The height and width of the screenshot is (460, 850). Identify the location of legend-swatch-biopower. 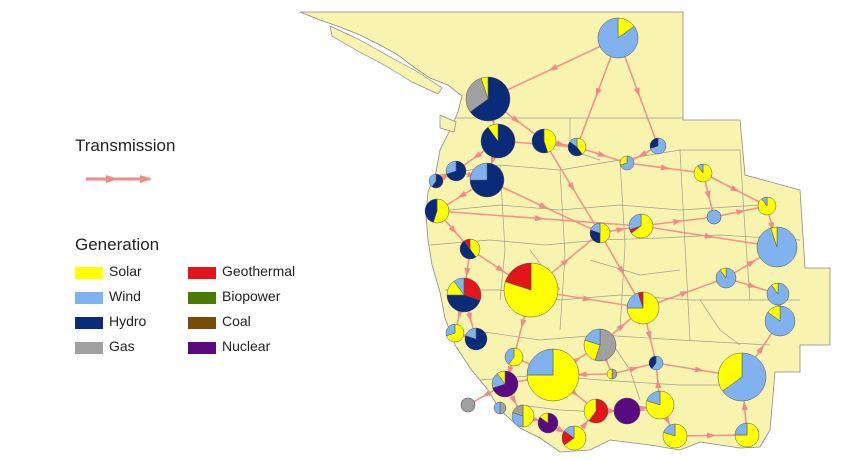
(202, 298).